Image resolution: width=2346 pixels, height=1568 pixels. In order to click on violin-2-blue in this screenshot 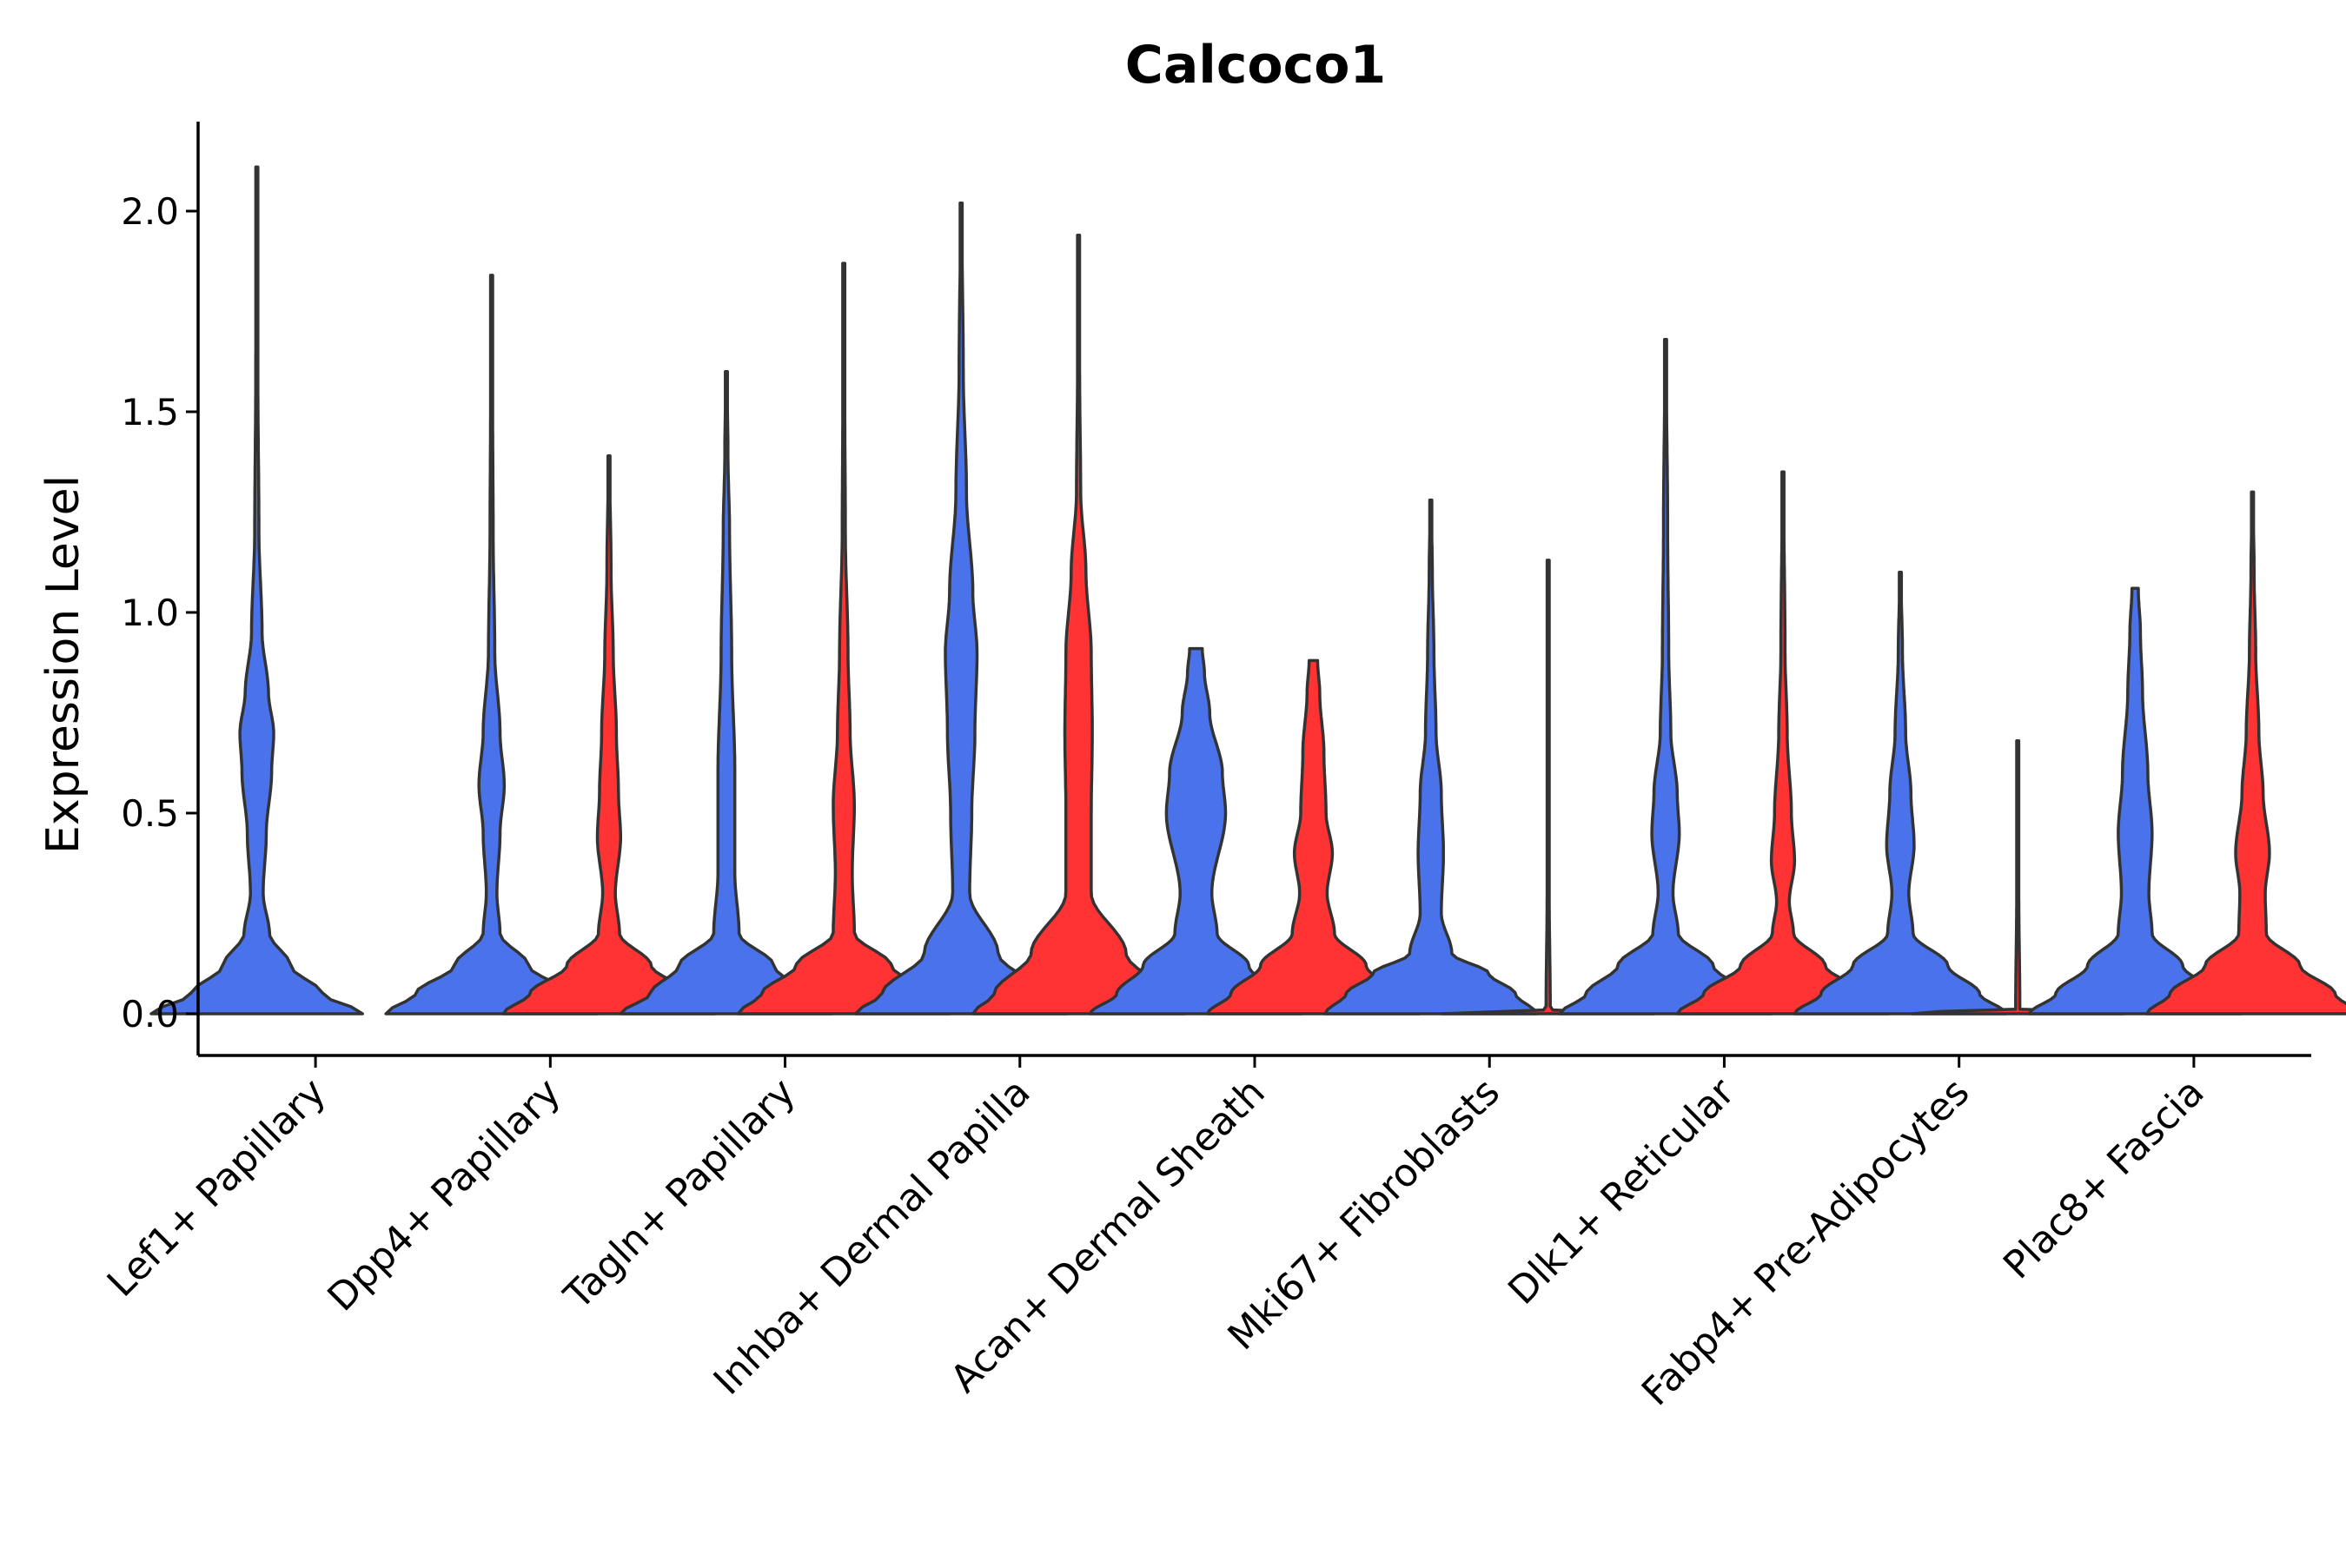, I will do `click(492, 645)`.